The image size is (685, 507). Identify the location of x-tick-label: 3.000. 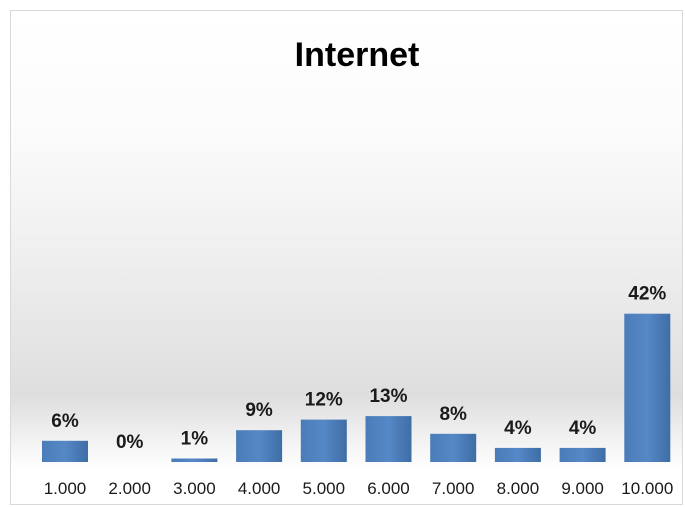
(194, 488).